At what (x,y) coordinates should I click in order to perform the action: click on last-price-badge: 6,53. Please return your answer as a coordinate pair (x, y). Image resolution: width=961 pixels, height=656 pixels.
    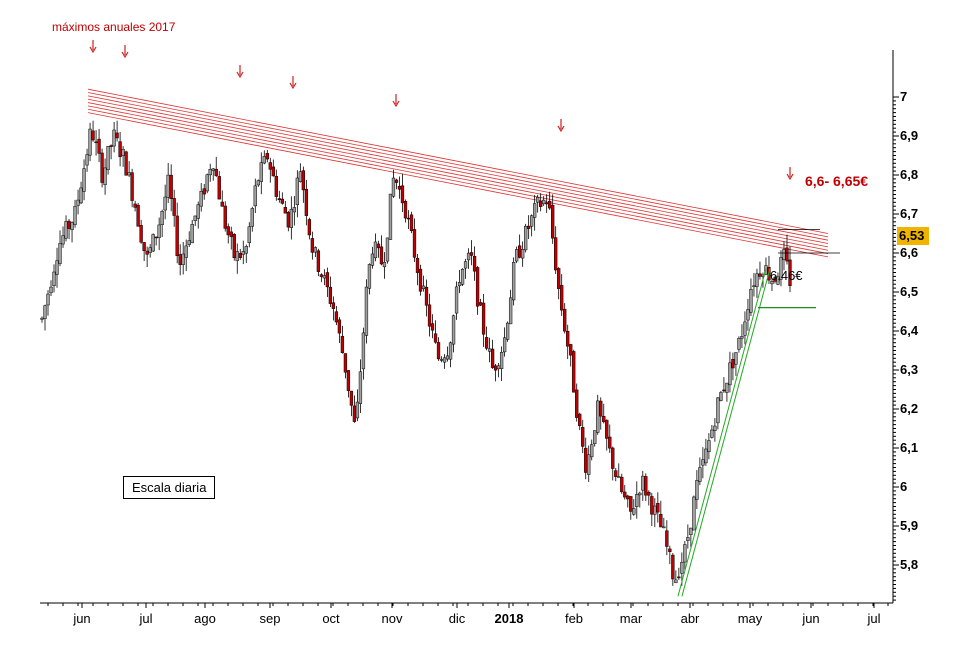
    Looking at the image, I should click on (913, 236).